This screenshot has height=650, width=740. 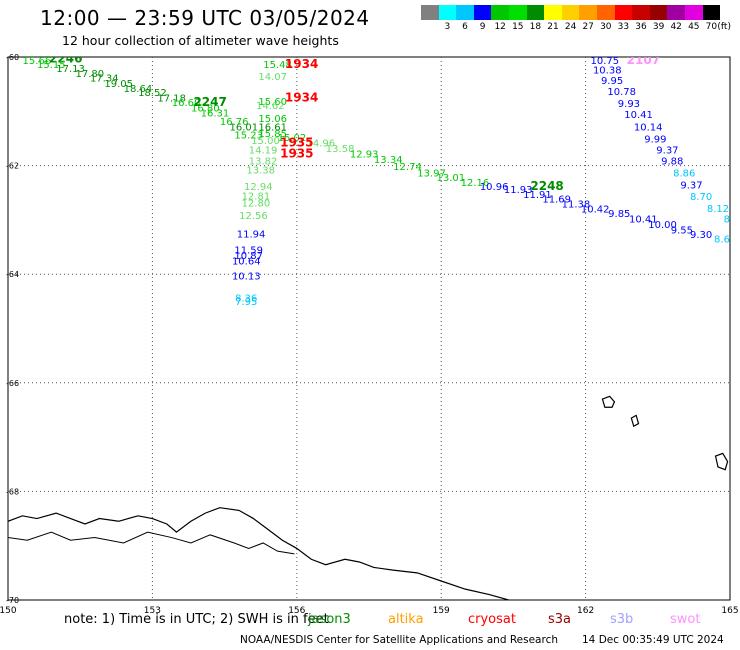 What do you see at coordinates (729, 611) in the screenshot?
I see `lon-tick-label: 165` at bounding box center [729, 611].